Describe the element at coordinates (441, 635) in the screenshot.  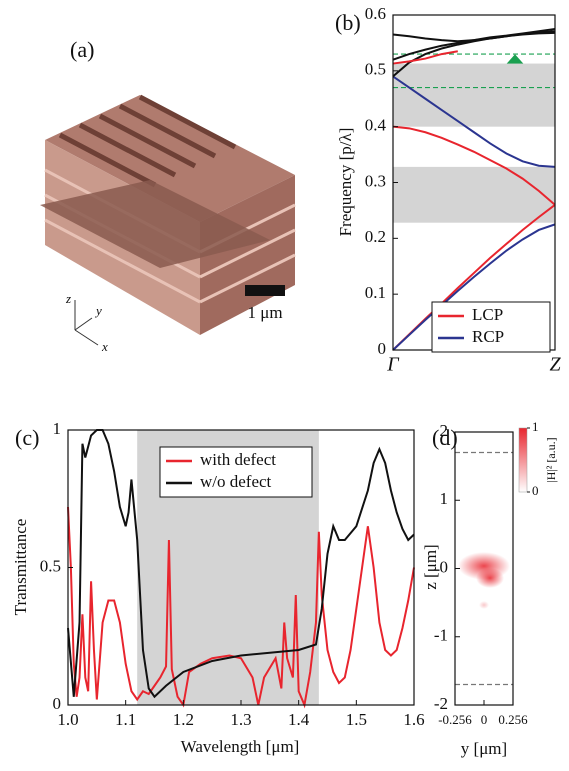
I see `y-tick-label: -1` at that location.